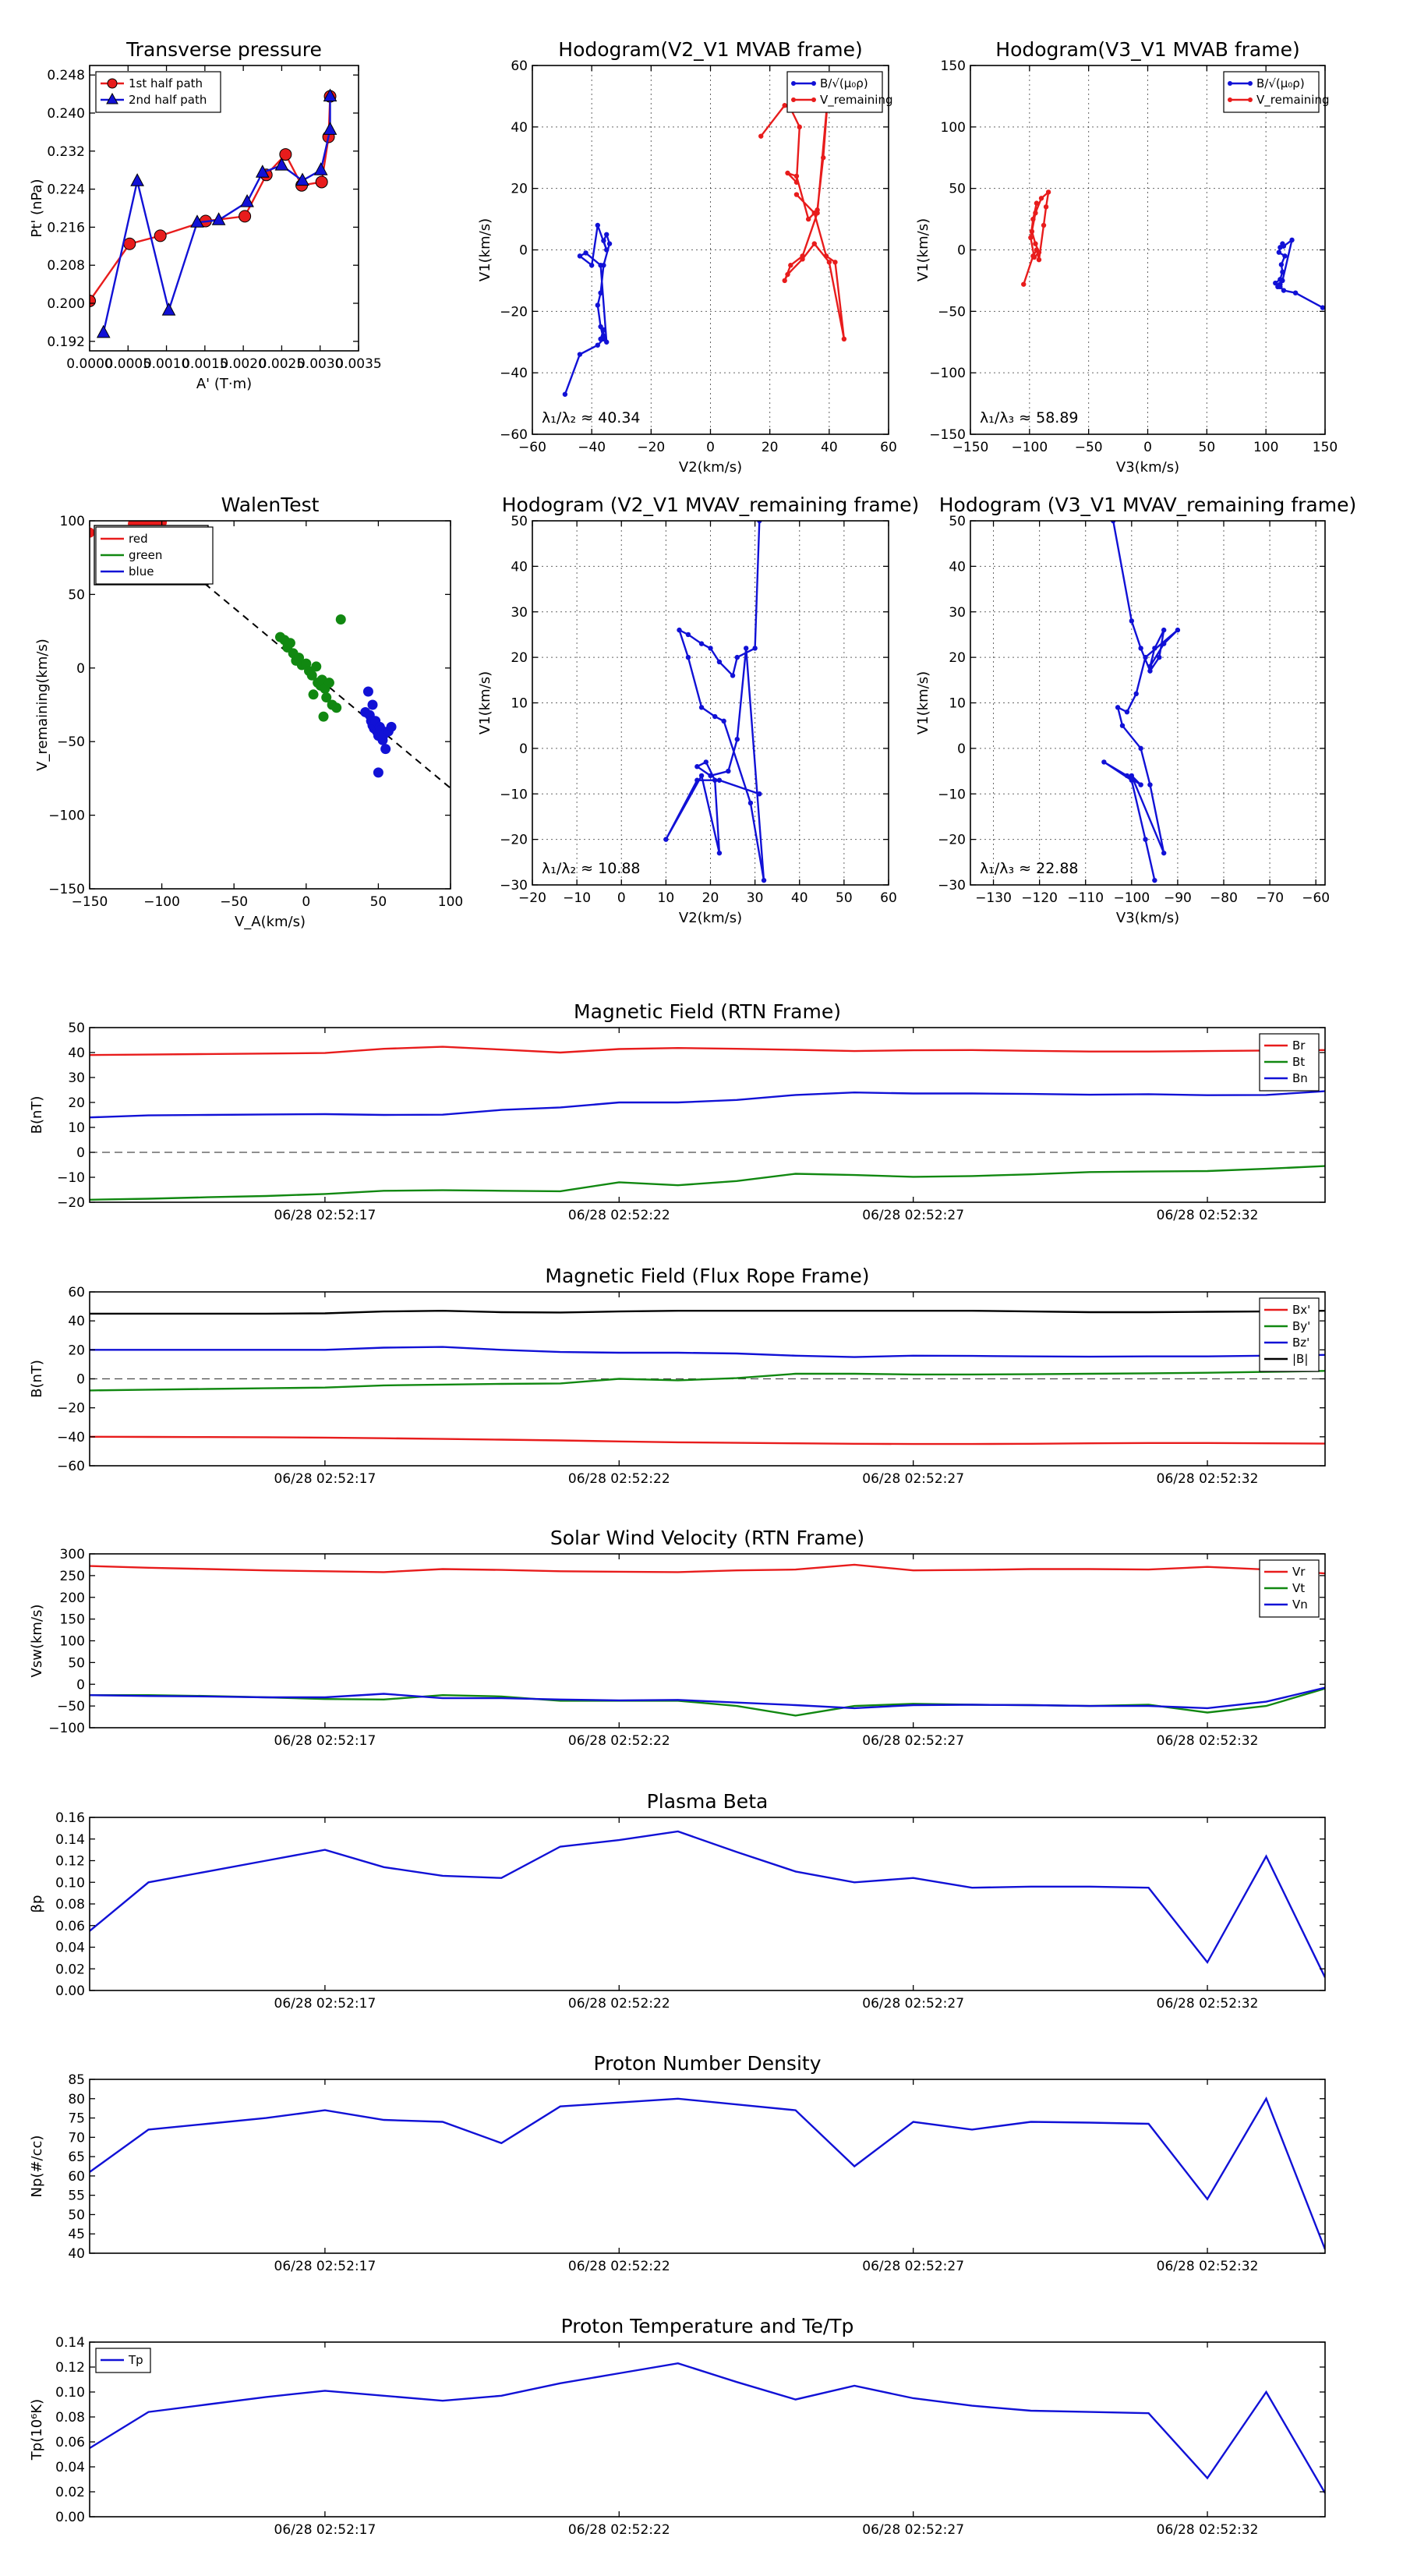 The image size is (1403, 2576). Describe the element at coordinates (71, 1178) in the screenshot. I see `y-tick-label: −10` at that location.